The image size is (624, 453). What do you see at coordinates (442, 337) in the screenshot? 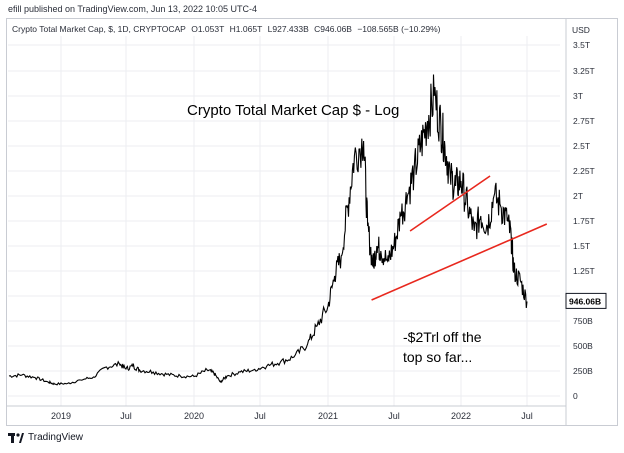
I see `annotation-text: -$2Trl off the` at bounding box center [442, 337].